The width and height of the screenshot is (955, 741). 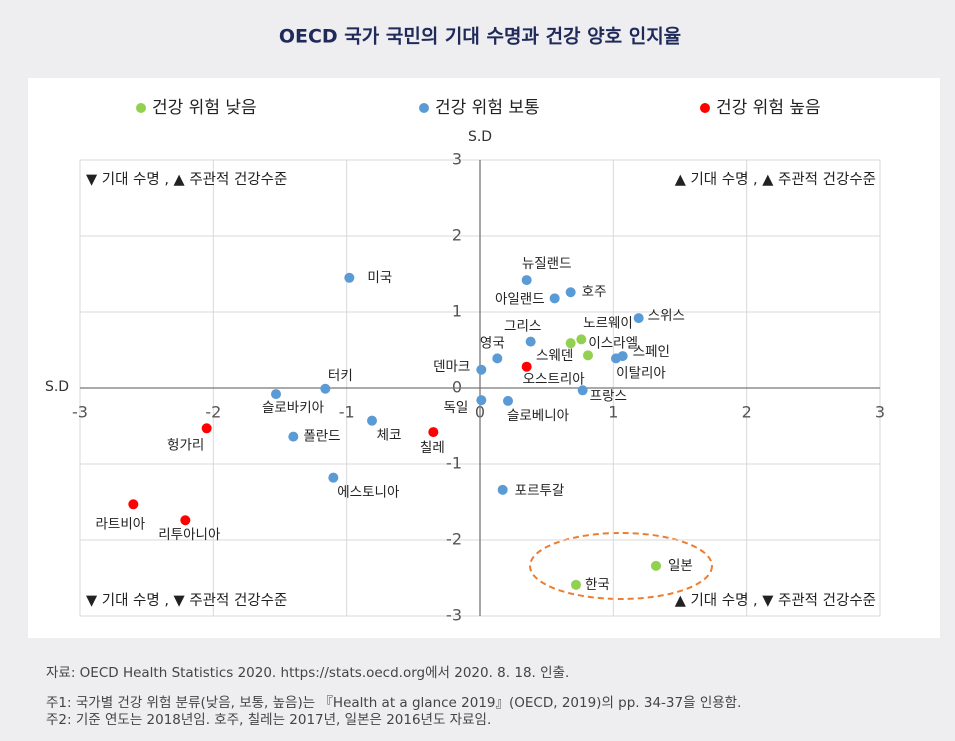 I want to click on x-axis-label: S.D, so click(x=57, y=387).